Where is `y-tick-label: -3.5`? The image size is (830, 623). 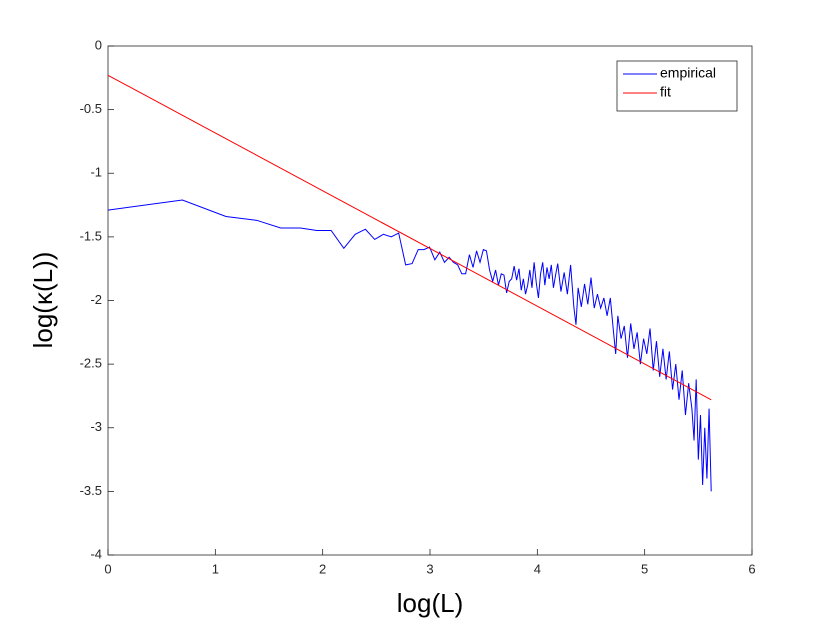
y-tick-label: -3.5 is located at coordinates (91, 490).